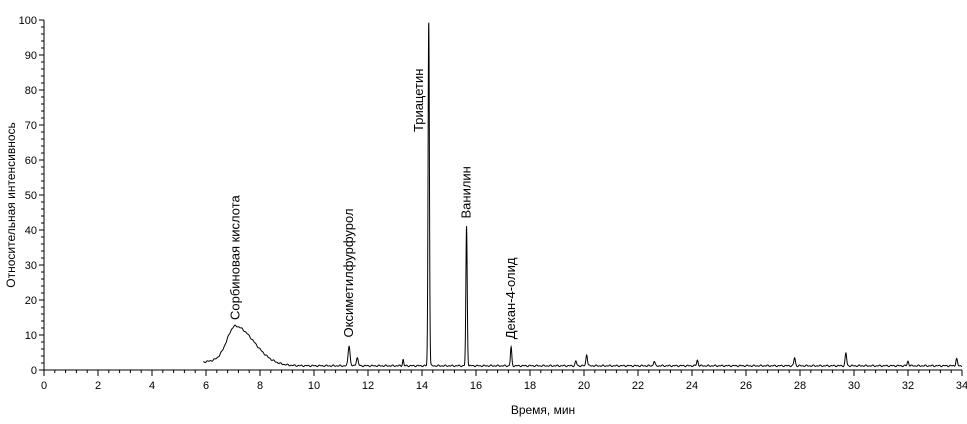  I want to click on y-tick-label: 0, so click(34, 371).